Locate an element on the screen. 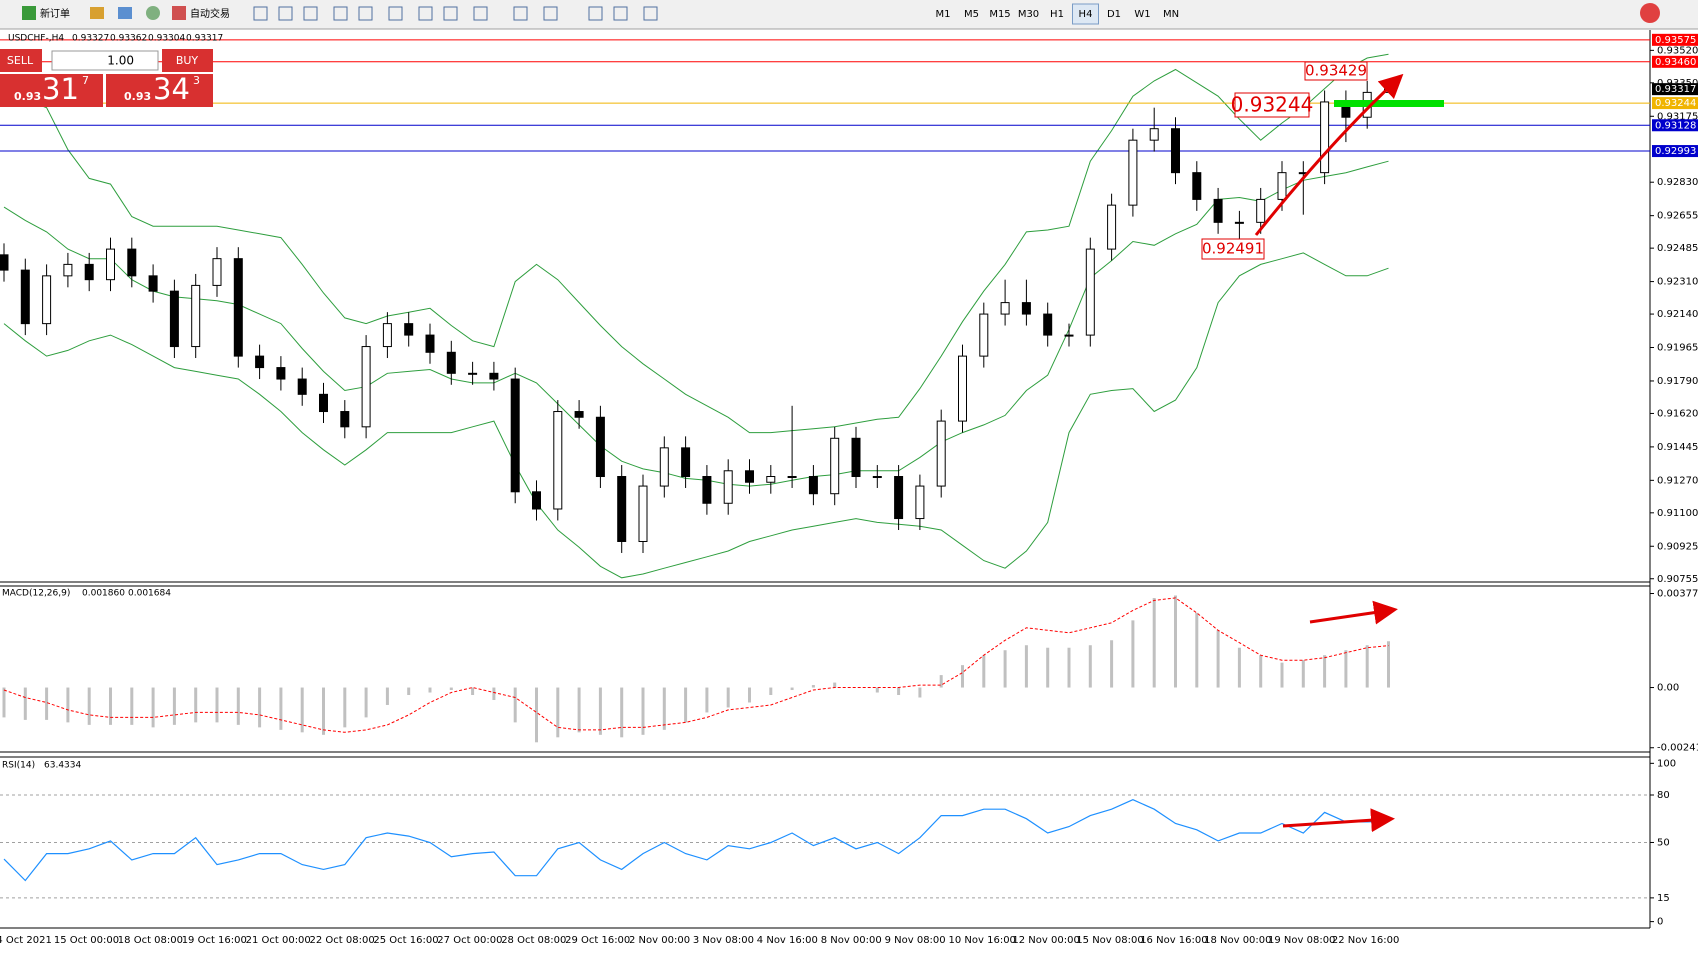  timeframe-button: H1 is located at coordinates (1057, 14).